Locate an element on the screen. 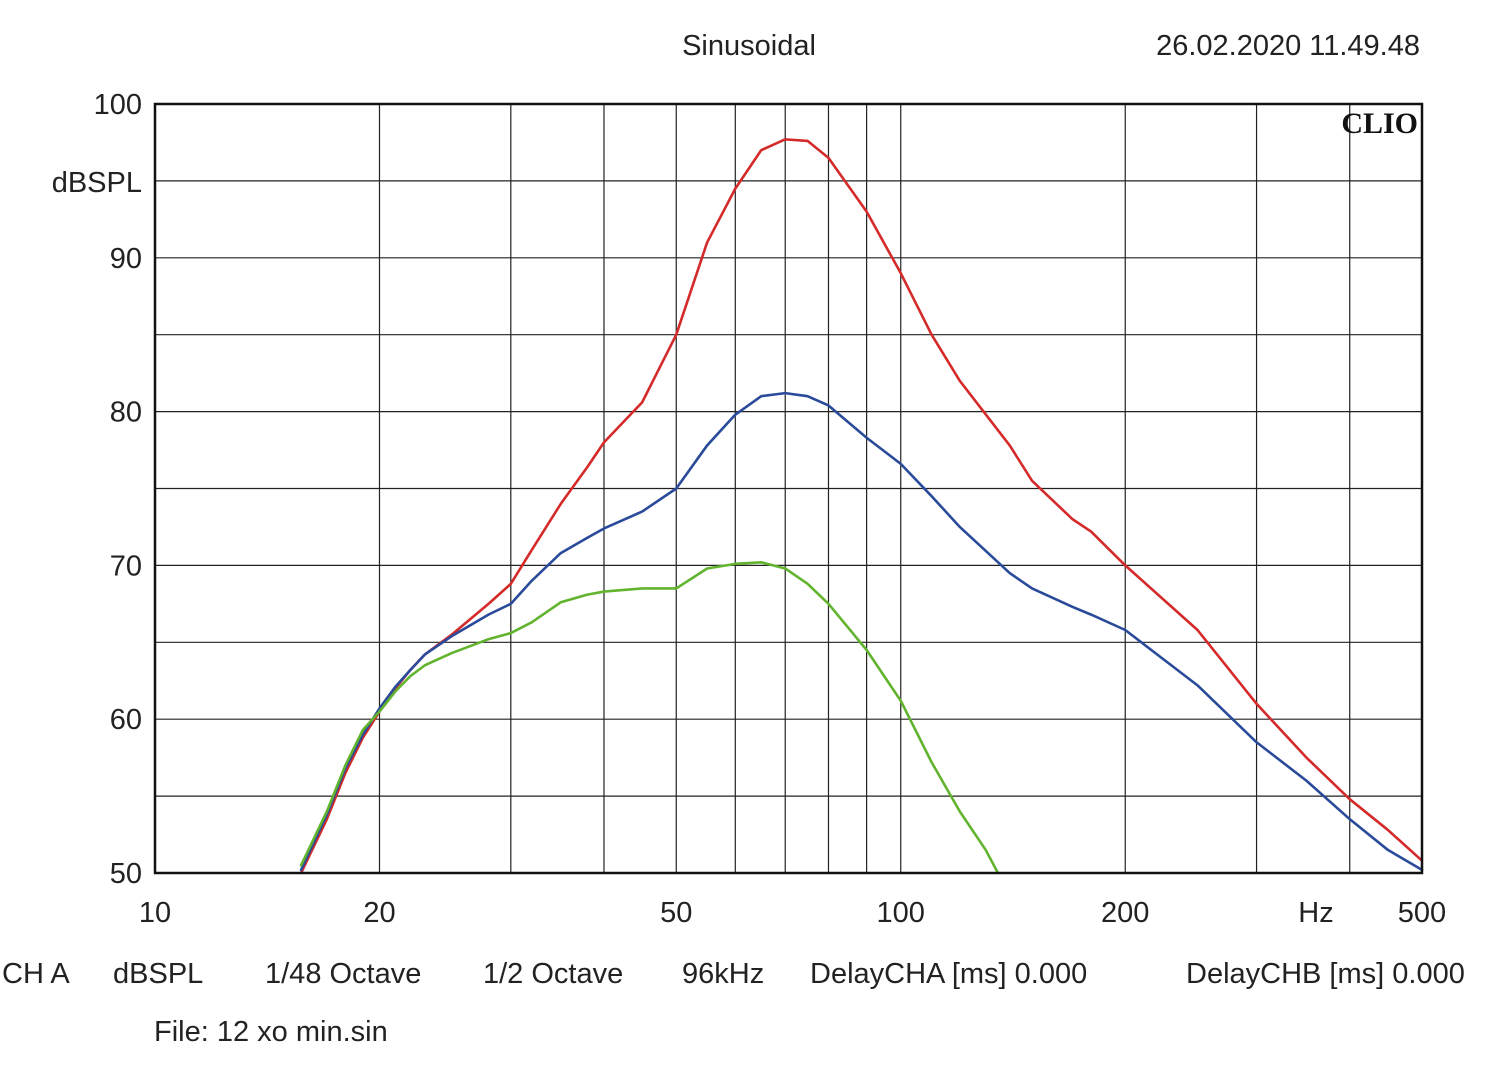  x-axis-ticks: 10 20 50 100 200 500 is located at coordinates (792, 913).